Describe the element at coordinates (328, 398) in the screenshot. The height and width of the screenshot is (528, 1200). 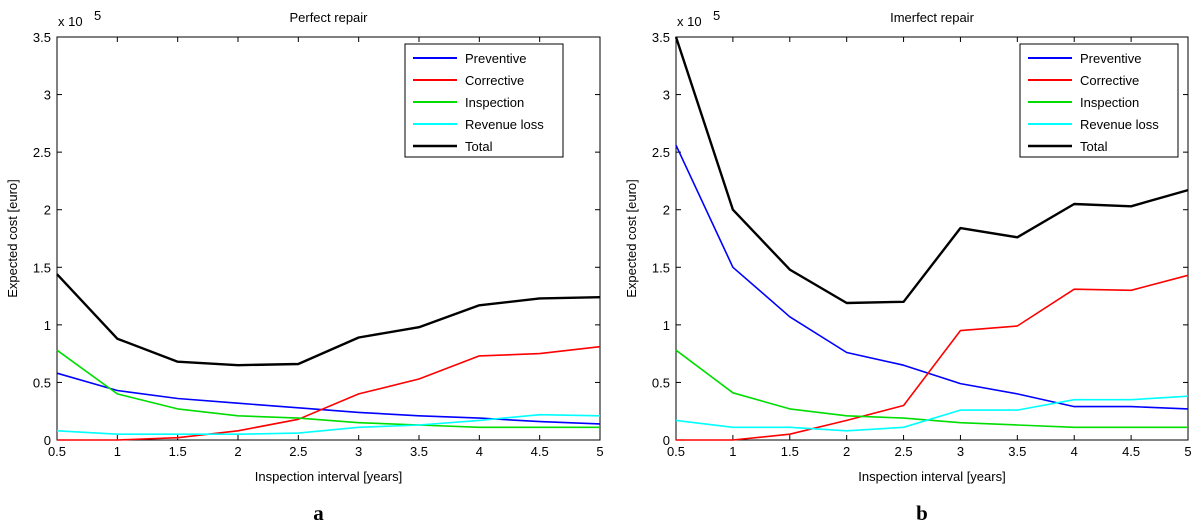
I see `series-line-preventive` at that location.